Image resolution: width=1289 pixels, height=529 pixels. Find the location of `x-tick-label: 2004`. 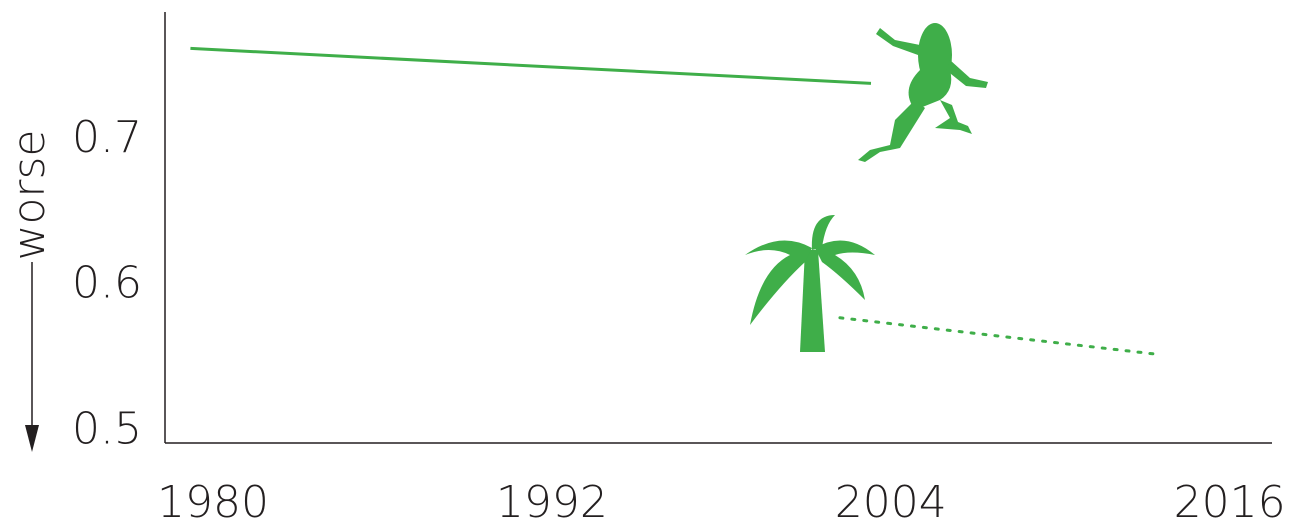

x-tick-label: 2004 is located at coordinates (891, 502).